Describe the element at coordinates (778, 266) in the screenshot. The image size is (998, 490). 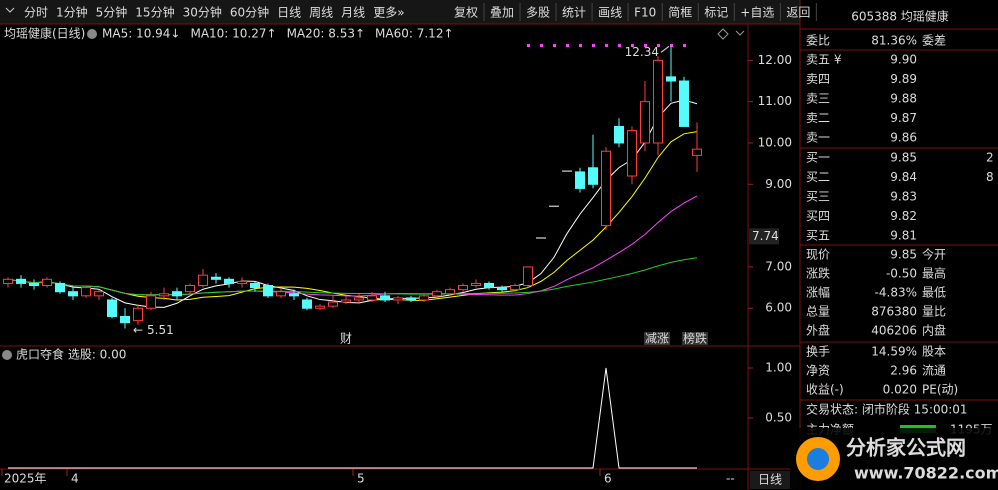
I see `y-tick-label: 7.00` at that location.